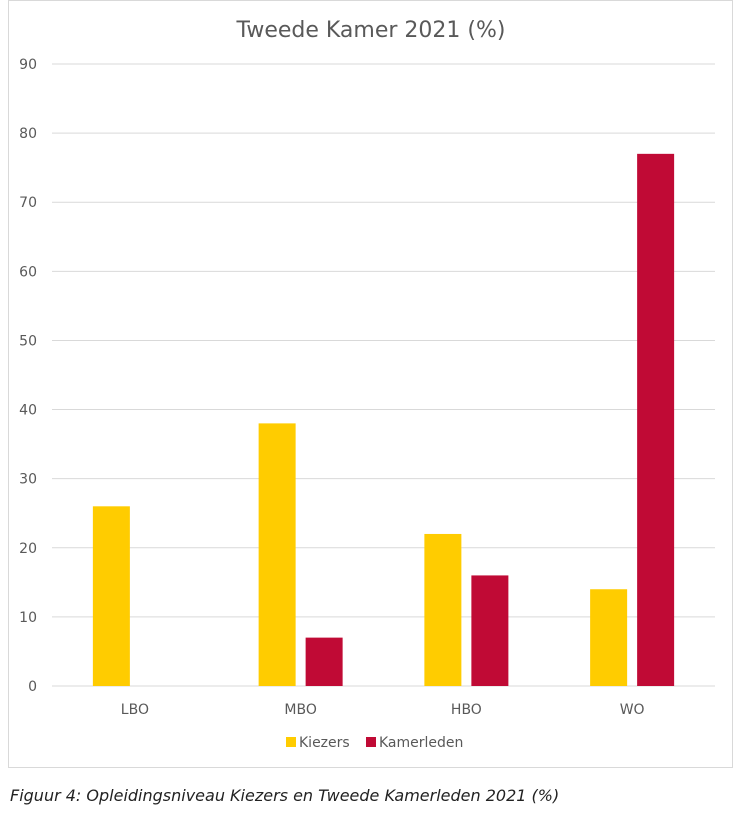 This screenshot has height=825, width=749. What do you see at coordinates (28, 203) in the screenshot?
I see `y-tick-label: 70` at bounding box center [28, 203].